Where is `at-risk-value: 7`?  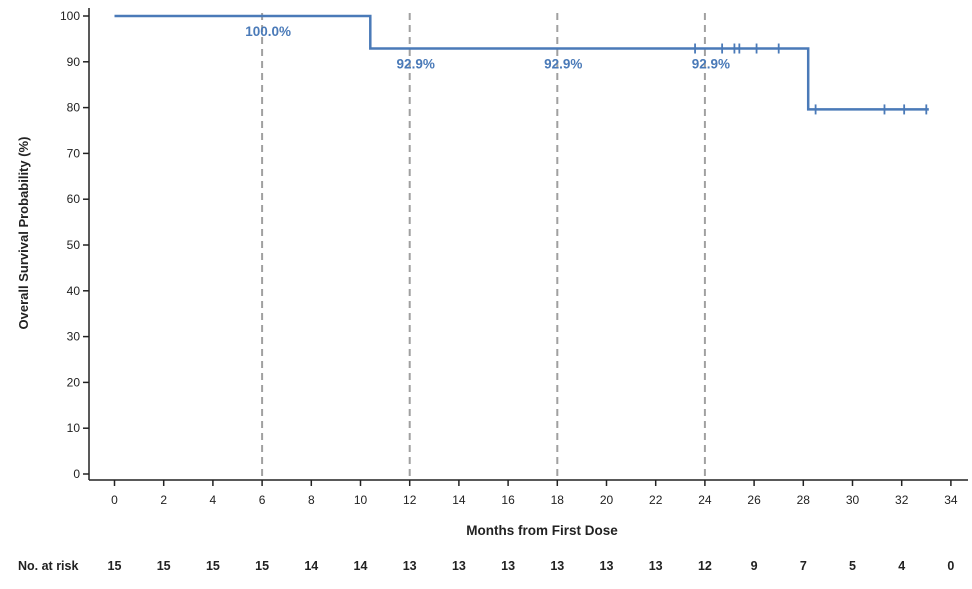
at-risk-value: 7 is located at coordinates (803, 566).